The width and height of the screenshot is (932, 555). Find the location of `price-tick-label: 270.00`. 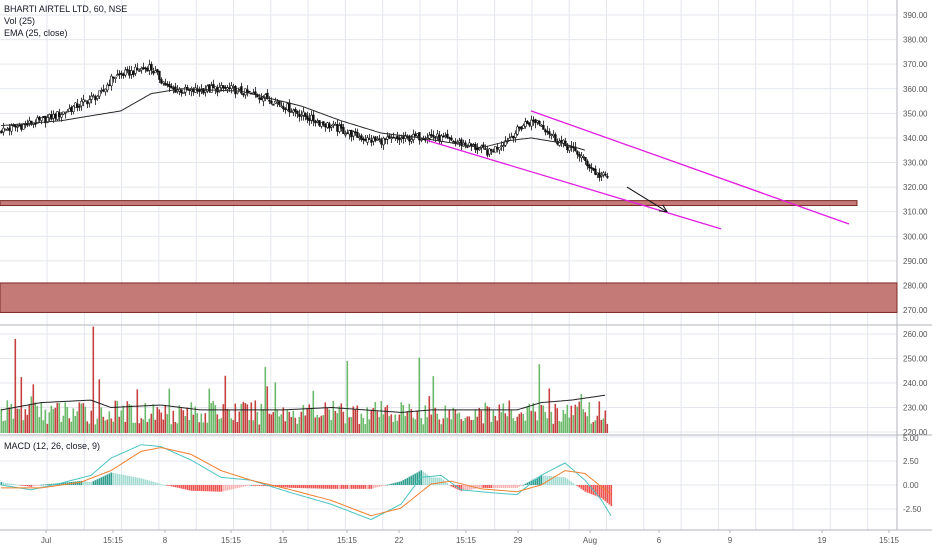

price-tick-label: 270.00 is located at coordinates (915, 310).